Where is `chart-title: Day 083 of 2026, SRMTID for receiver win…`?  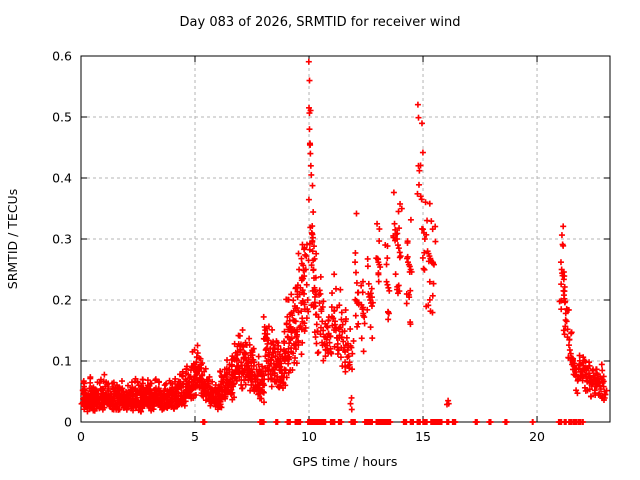
chart-title: Day 083 of 2026, SRMTID for receiver win… is located at coordinates (320, 22).